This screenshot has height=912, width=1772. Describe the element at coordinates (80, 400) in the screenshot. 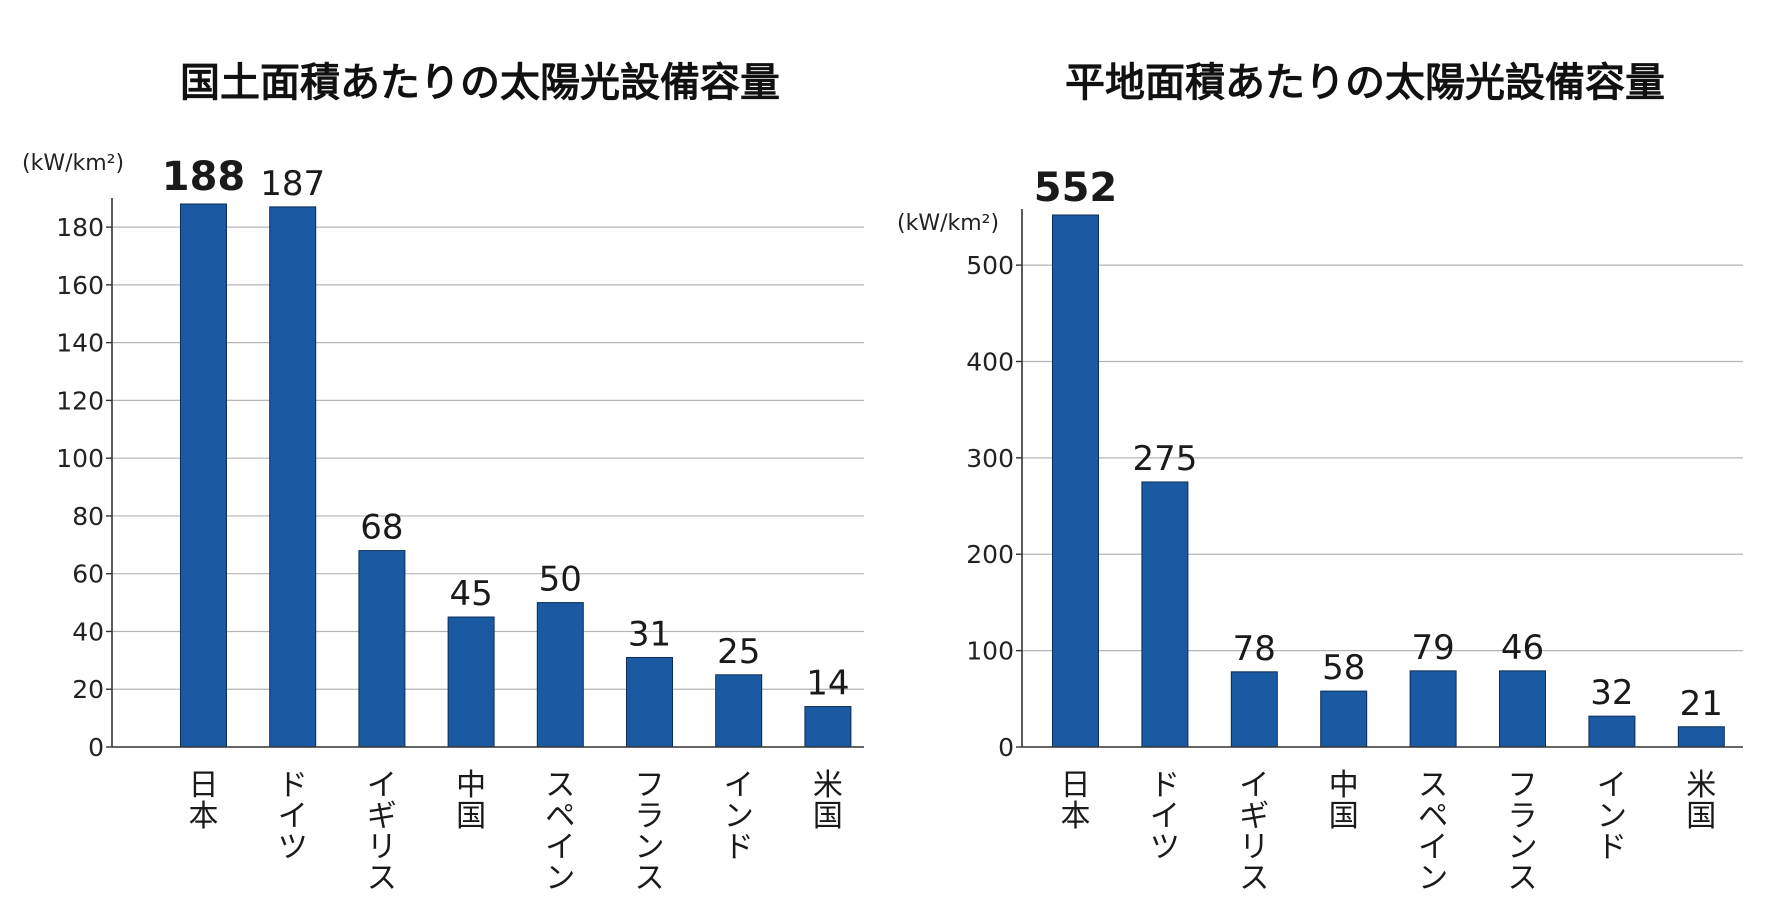

I see `y-tick-label: 120` at that location.